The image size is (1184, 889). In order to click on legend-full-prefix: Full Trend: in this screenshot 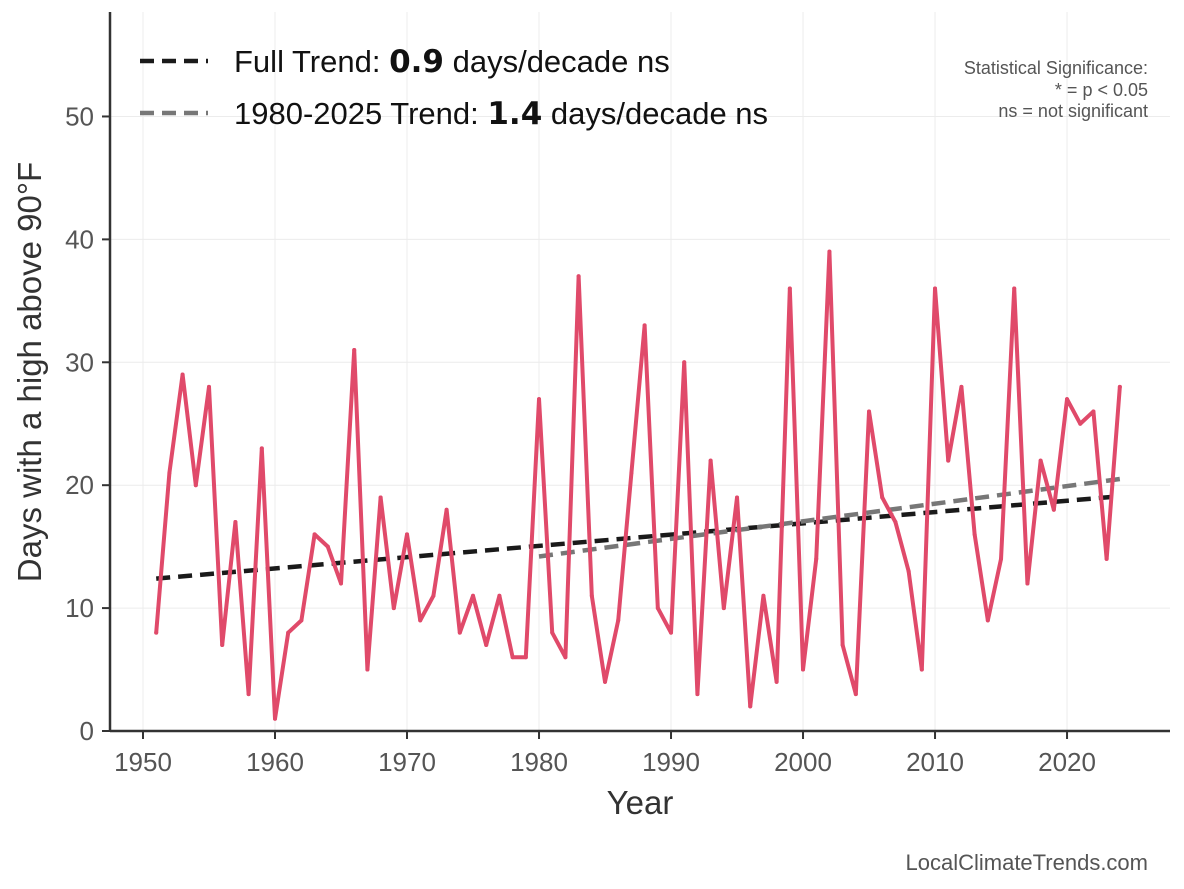, I will do `click(311, 61)`.